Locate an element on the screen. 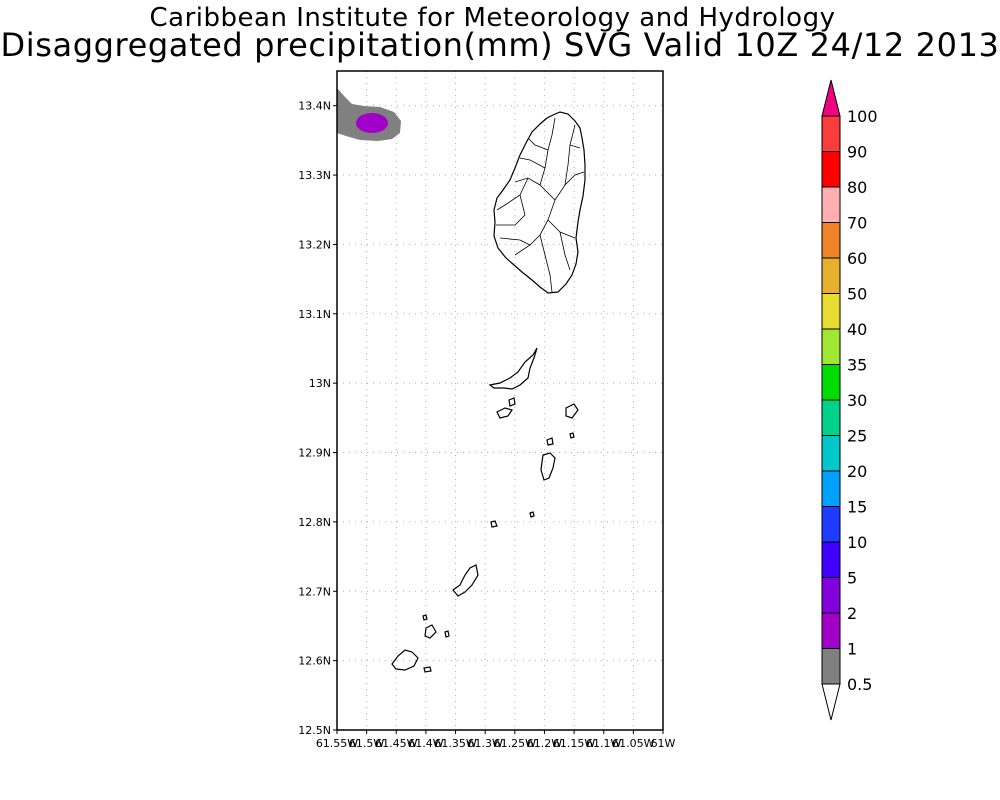 This screenshot has height=800, width=1000. precipitation-shading is located at coordinates (369, 114).